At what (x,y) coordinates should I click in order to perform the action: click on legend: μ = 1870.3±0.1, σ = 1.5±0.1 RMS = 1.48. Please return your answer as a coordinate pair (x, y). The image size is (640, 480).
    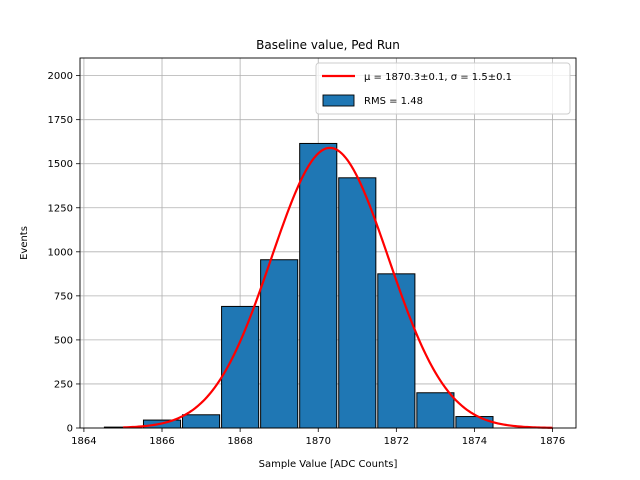
    Looking at the image, I should click on (443, 88).